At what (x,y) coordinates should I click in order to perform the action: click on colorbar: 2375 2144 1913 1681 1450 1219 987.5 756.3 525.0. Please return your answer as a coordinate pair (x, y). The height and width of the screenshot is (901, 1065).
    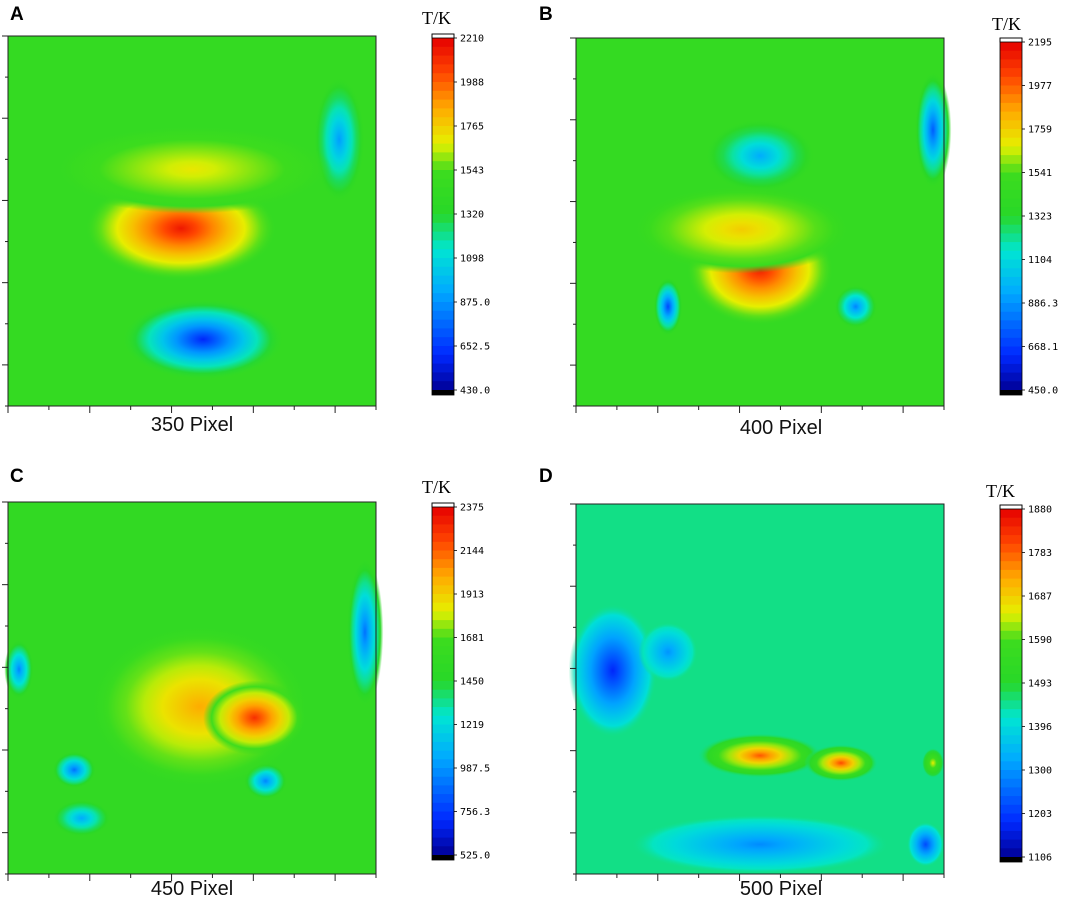
    Looking at the image, I should click on (460, 682).